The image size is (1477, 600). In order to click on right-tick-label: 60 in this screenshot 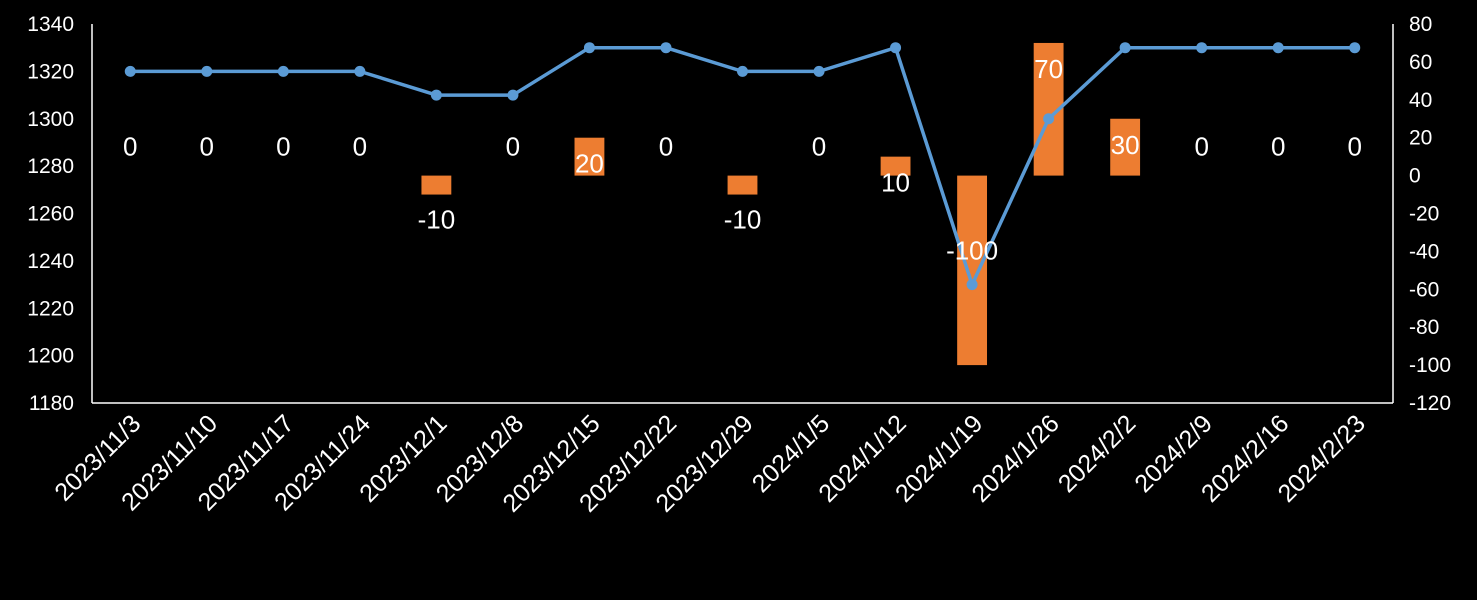, I will do `click(1420, 62)`.